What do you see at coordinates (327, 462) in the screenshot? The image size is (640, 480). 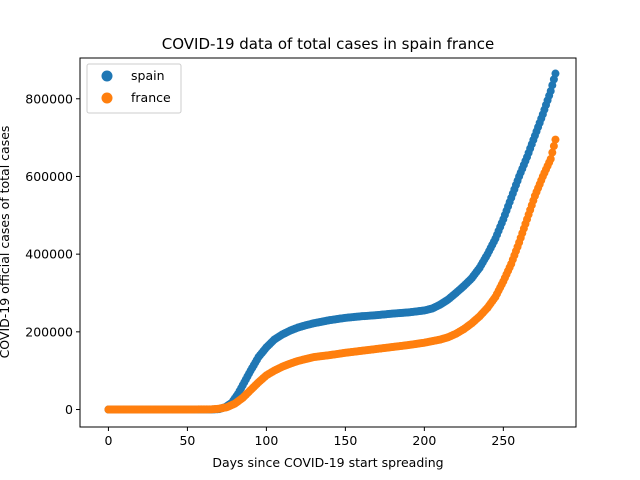 I see `x-axis-title: Days since COVID-19 start spreading` at bounding box center [327, 462].